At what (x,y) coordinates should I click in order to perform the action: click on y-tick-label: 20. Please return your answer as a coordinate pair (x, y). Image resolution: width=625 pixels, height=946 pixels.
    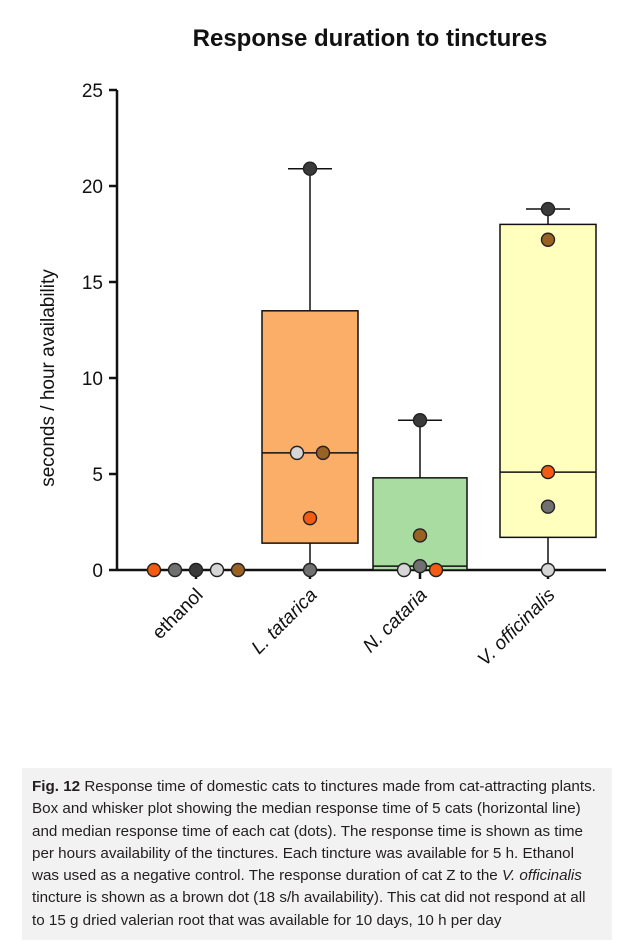
    Looking at the image, I should click on (92, 187).